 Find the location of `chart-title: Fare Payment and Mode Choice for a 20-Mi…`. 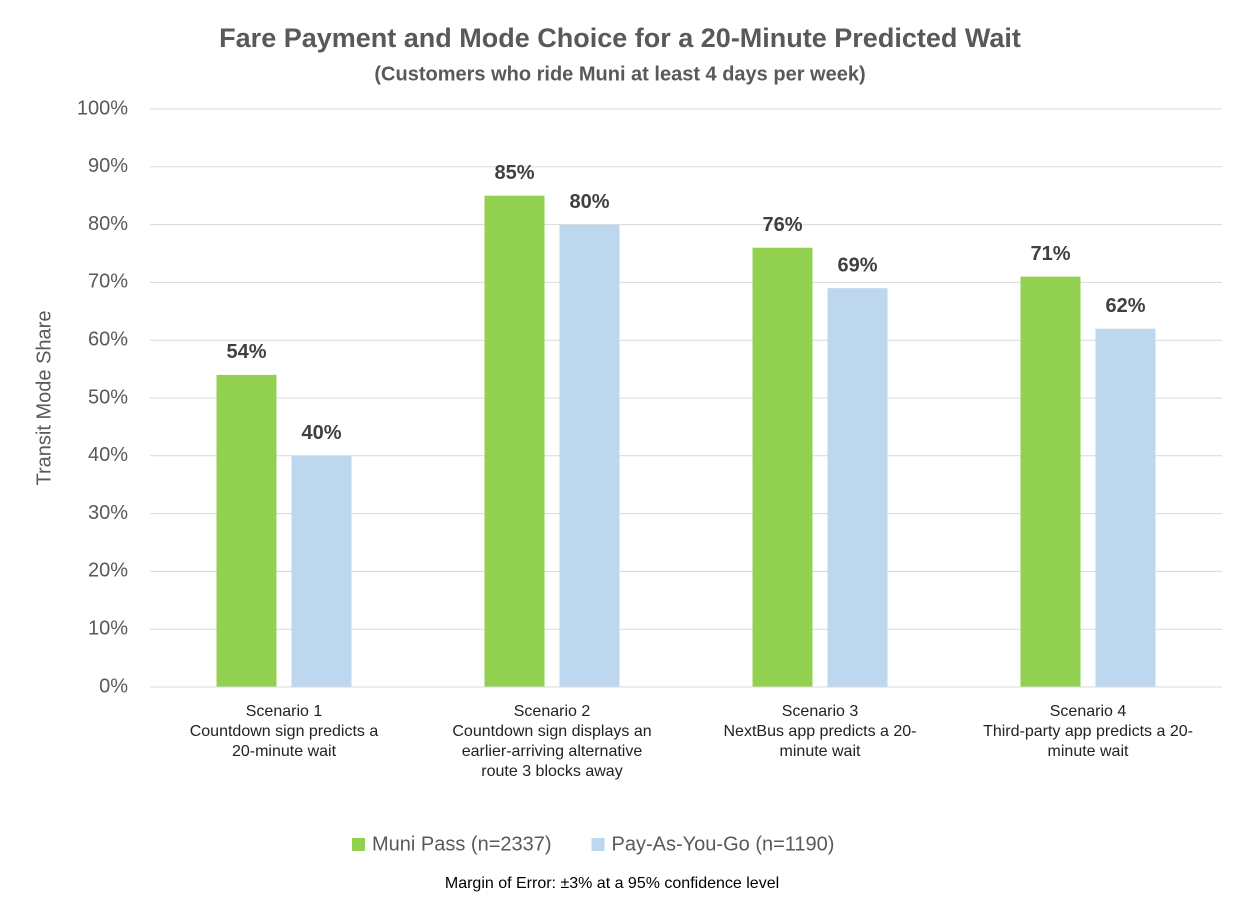

chart-title: Fare Payment and Mode Choice for a 20-Mi… is located at coordinates (620, 38).